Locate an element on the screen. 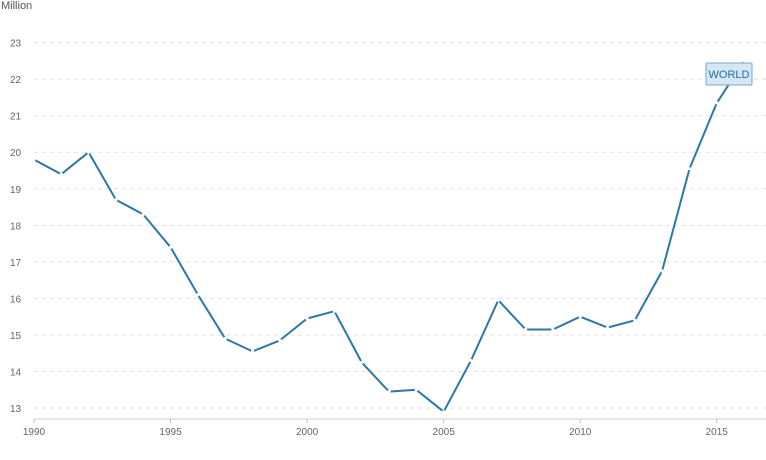 The width and height of the screenshot is (766, 460). data-point-2006 is located at coordinates (471, 360).